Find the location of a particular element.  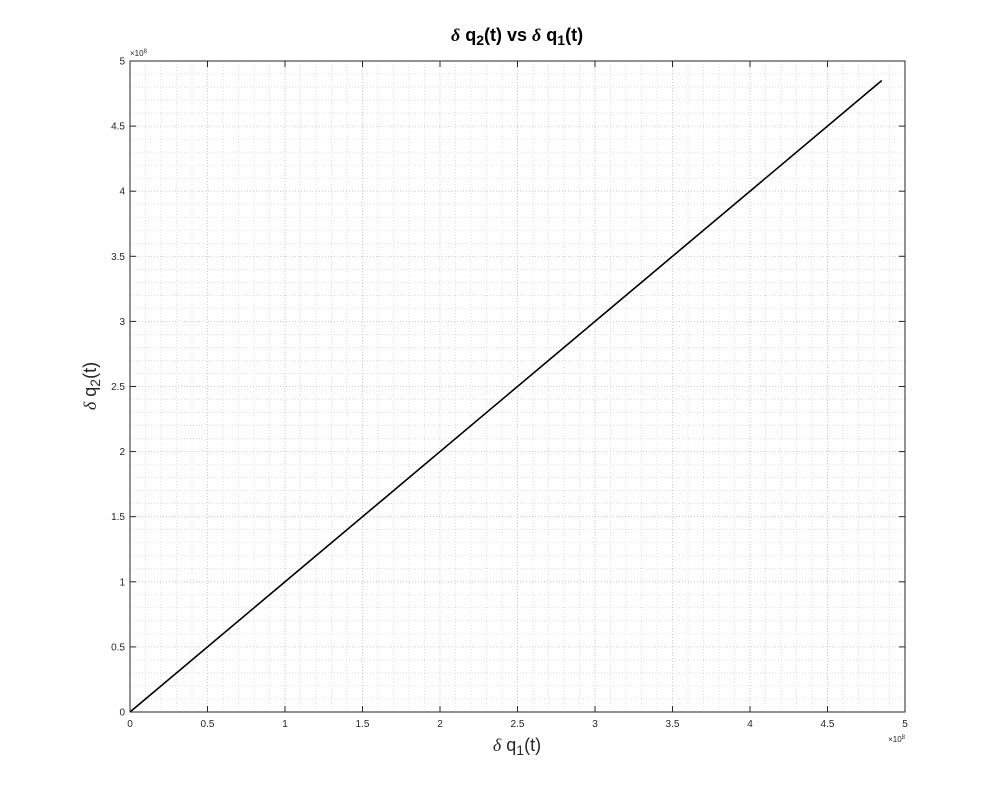

y-tick-label: 0 is located at coordinates (122, 713).